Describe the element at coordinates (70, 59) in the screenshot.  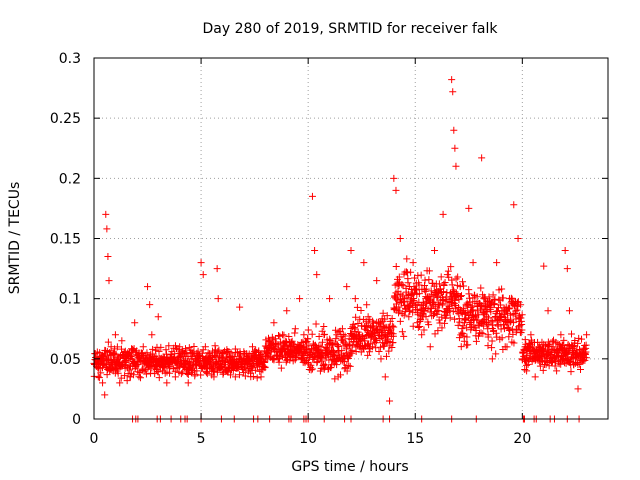
I see `y-tick-label: 0.3` at that location.